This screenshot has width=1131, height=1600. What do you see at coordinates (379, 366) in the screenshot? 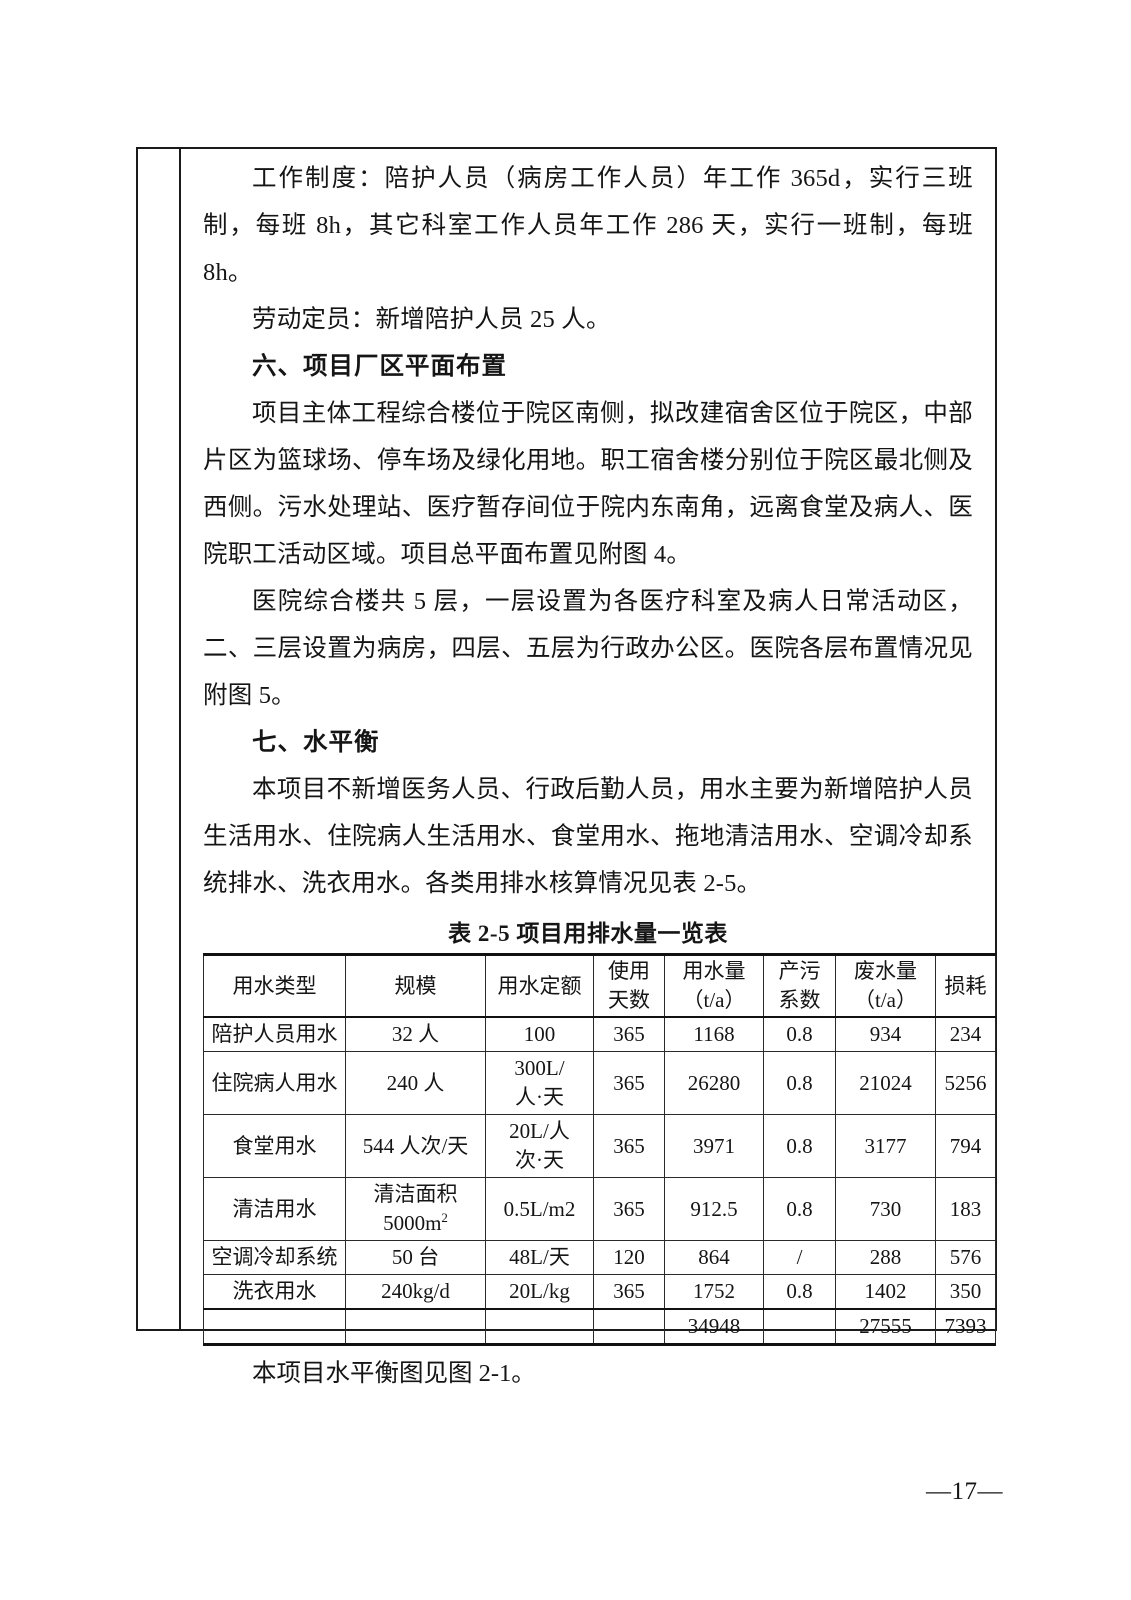
I see `heading-section-six: 六、项目厂区平面布置` at bounding box center [379, 366].